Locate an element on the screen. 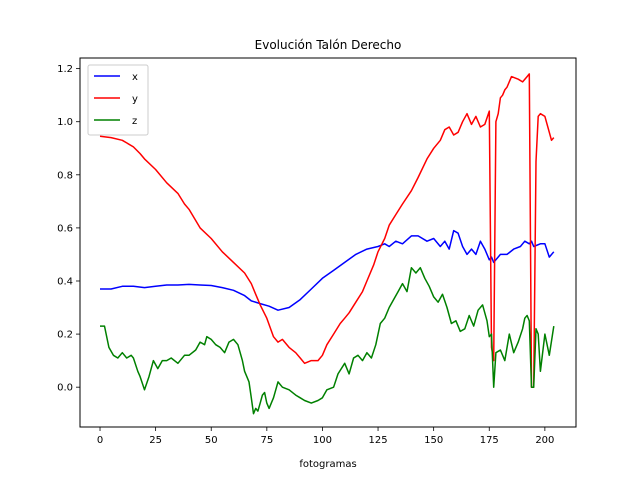 The width and height of the screenshot is (640, 480). series-line-x is located at coordinates (327, 270).